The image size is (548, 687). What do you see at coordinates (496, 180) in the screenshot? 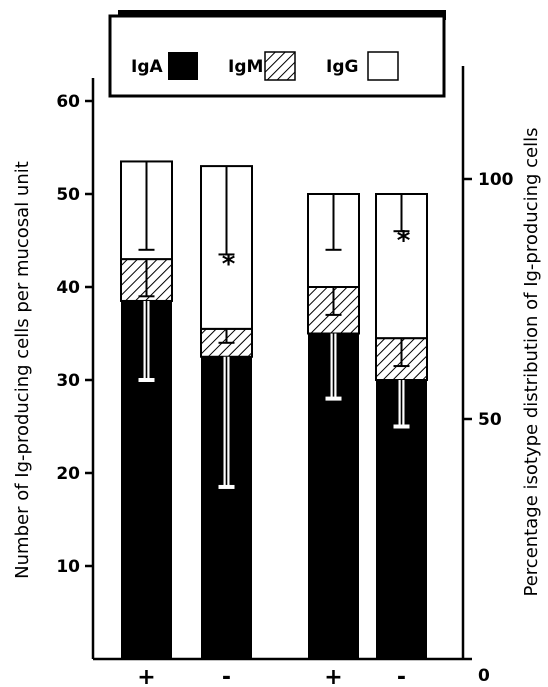
I see `right-tick-label: 100` at bounding box center [496, 180].